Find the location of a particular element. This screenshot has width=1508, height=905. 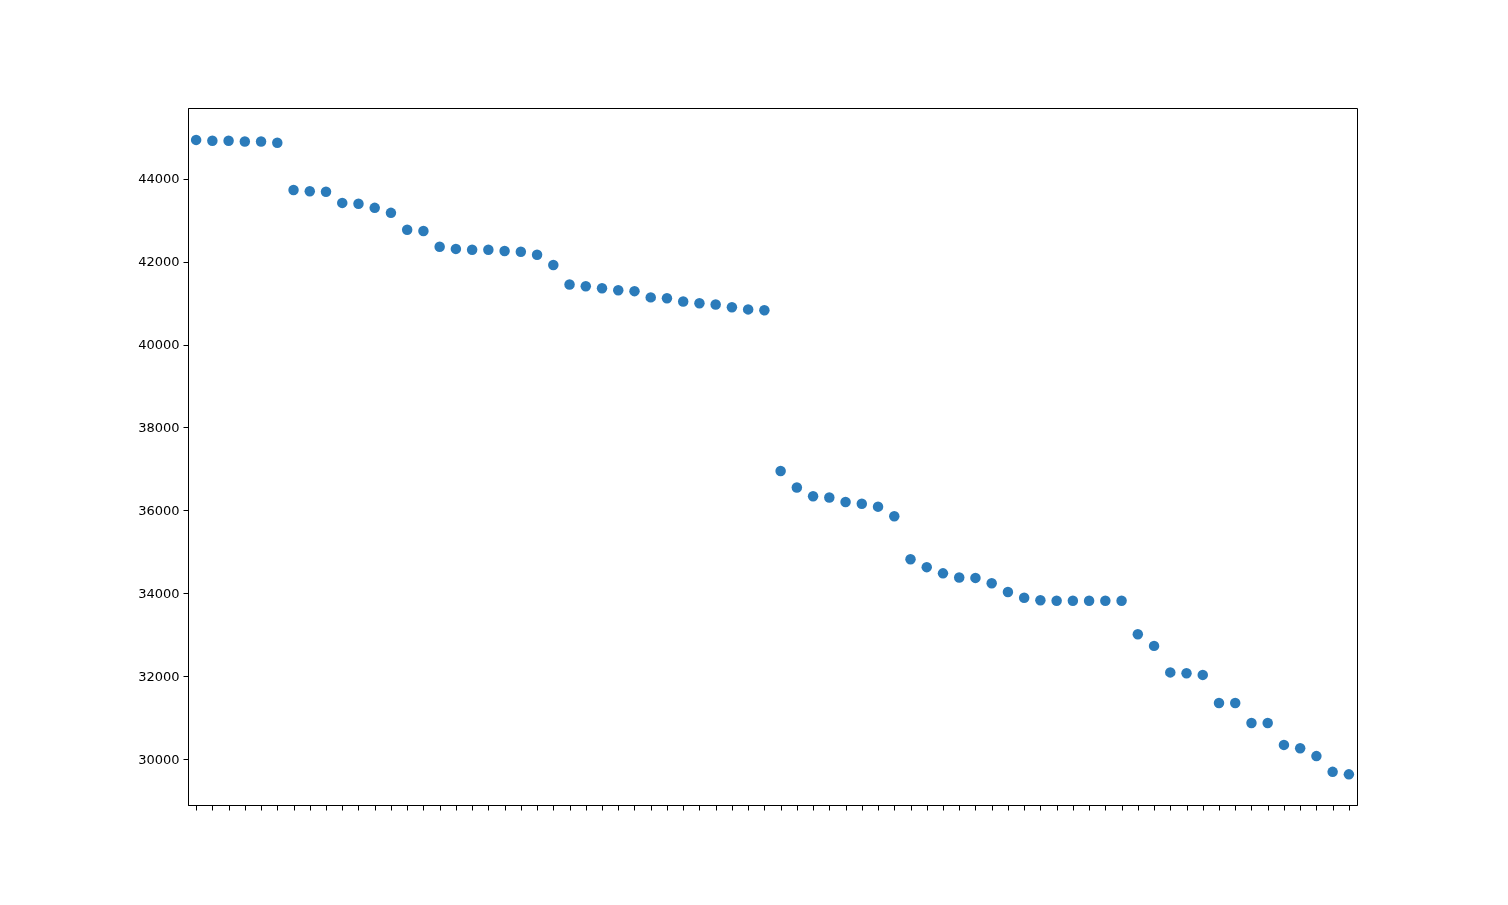

y-tick-label: 36000 is located at coordinates (159, 510).